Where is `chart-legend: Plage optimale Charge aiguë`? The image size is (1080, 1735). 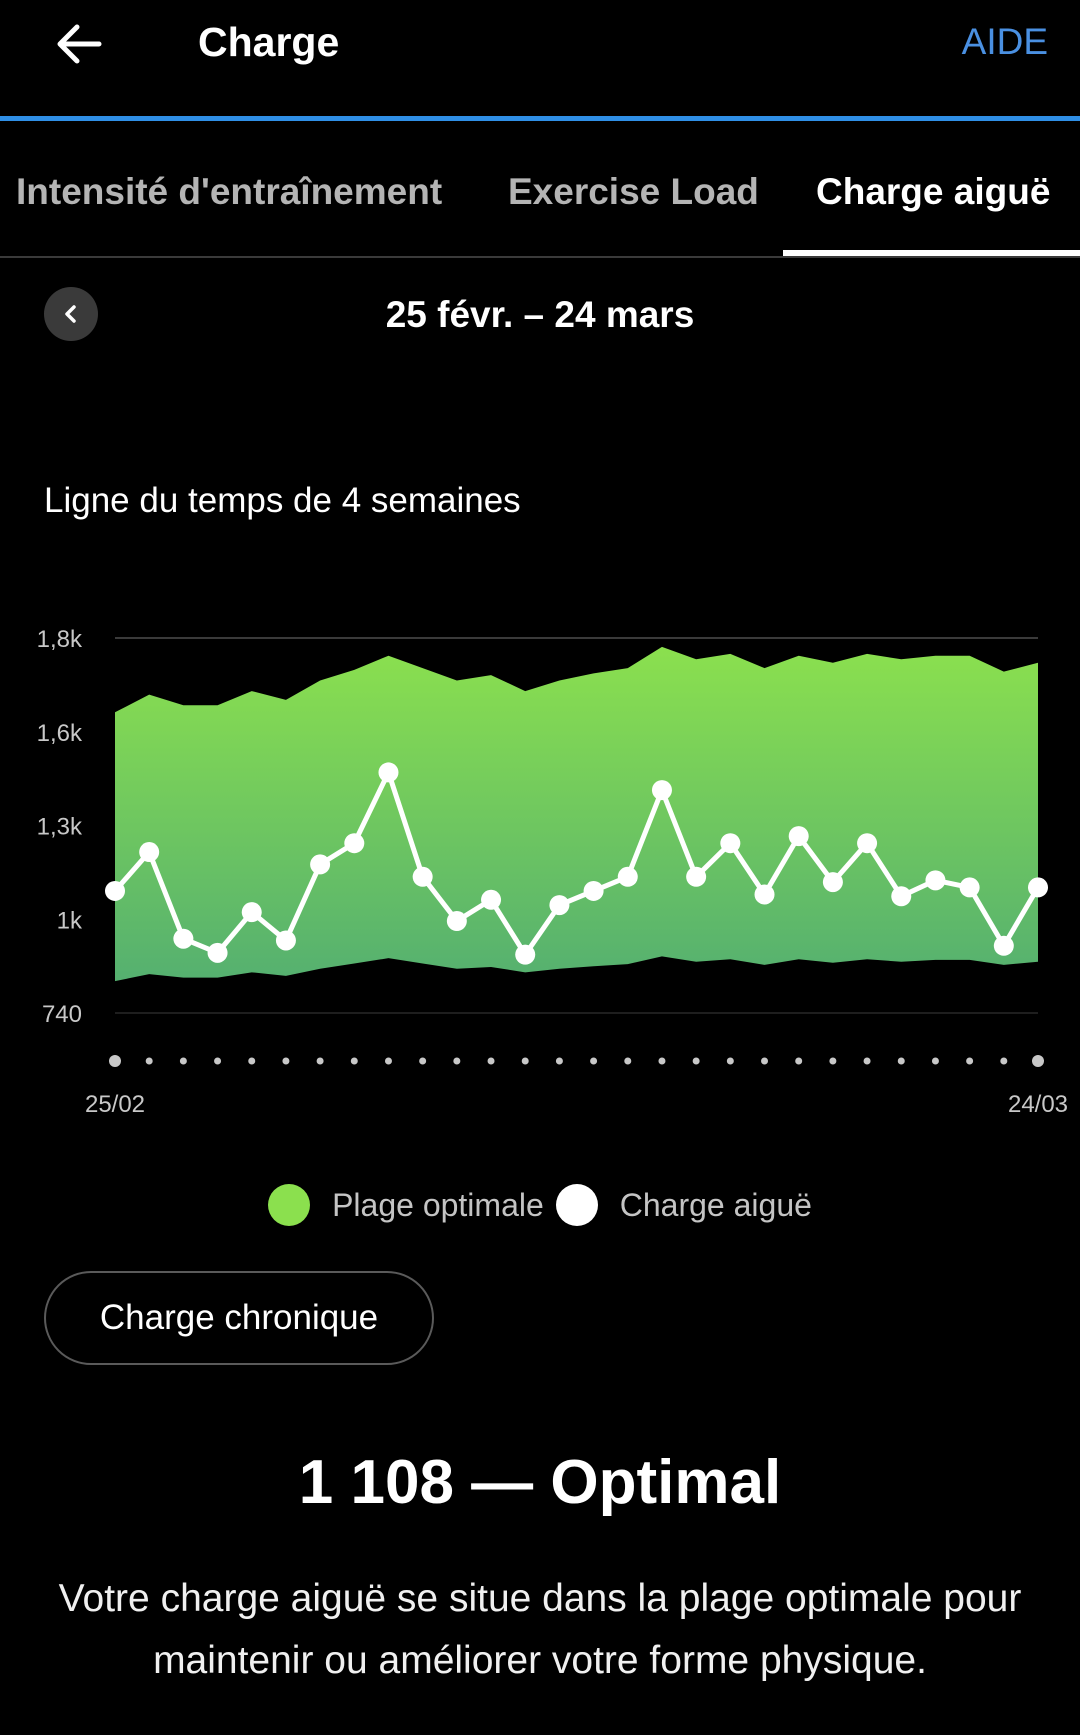 chart-legend: Plage optimale Charge aiguë is located at coordinates (540, 1205).